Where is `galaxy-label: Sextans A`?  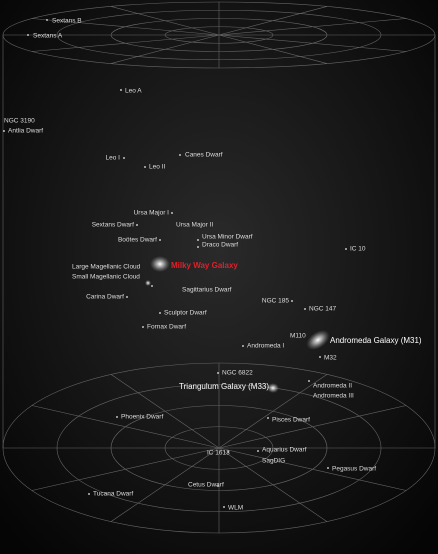 galaxy-label: Sextans A is located at coordinates (48, 36).